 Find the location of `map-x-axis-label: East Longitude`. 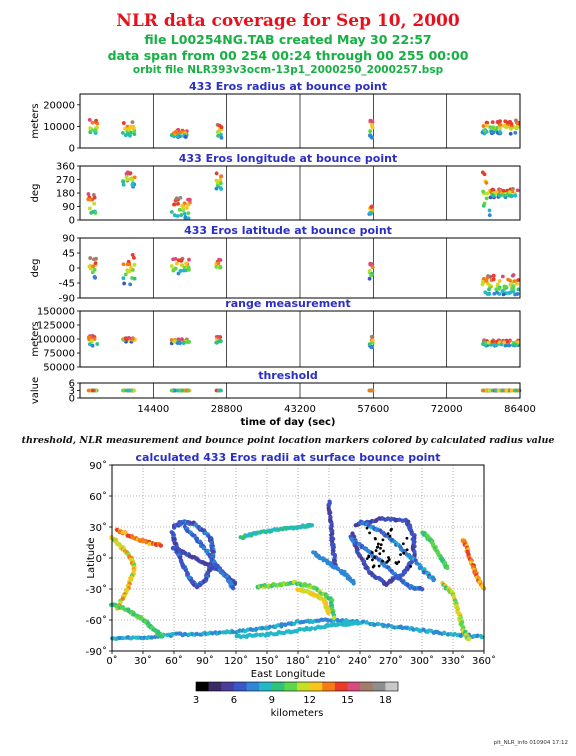

map-x-axis-label: East Longitude is located at coordinates (288, 674).